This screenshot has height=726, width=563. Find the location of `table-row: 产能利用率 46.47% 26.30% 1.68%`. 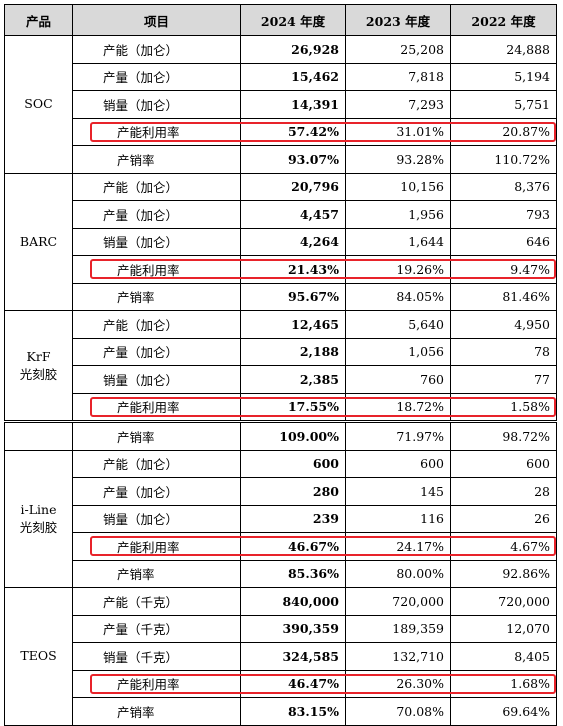

table-row: 产能利用率 46.47% 26.30% 1.68% is located at coordinates (281, 683).